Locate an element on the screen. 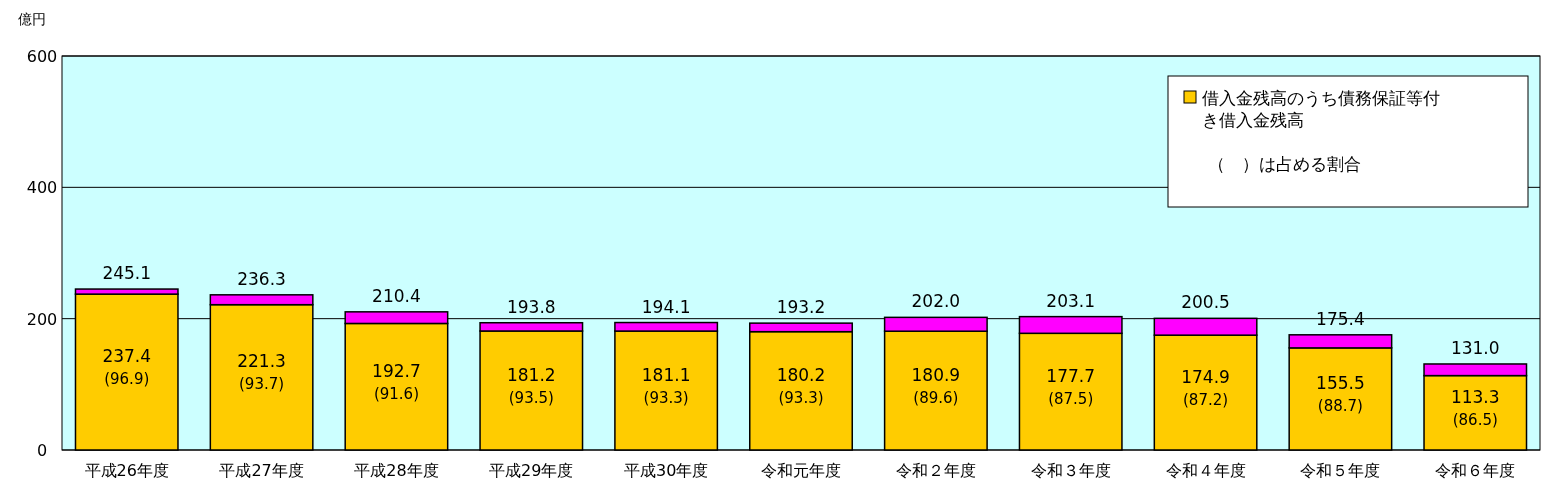 Image resolution: width=1554 pixels, height=484 pixels. data-label: 155.5 (88.7) is located at coordinates (1340, 393).